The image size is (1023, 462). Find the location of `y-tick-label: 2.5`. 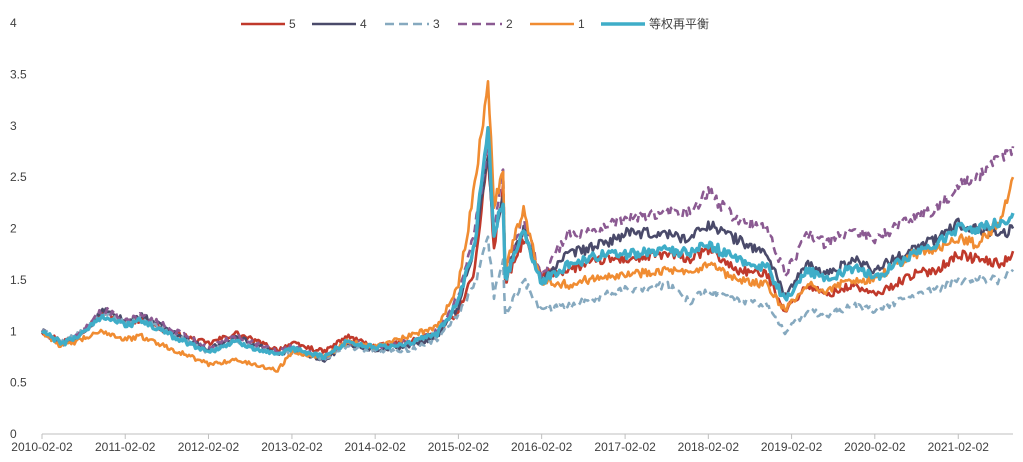

y-tick-label: 2.5 is located at coordinates (18, 177).